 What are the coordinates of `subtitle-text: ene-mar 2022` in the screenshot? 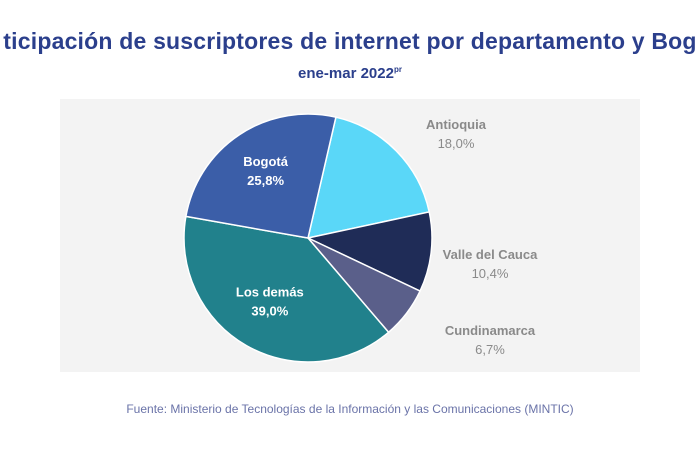 It's located at (346, 73).